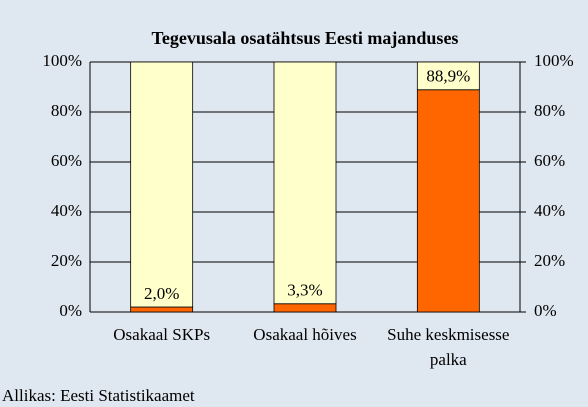 This screenshot has height=407, width=588. What do you see at coordinates (549, 110) in the screenshot?
I see `y2-tick-label: 80%` at bounding box center [549, 110].